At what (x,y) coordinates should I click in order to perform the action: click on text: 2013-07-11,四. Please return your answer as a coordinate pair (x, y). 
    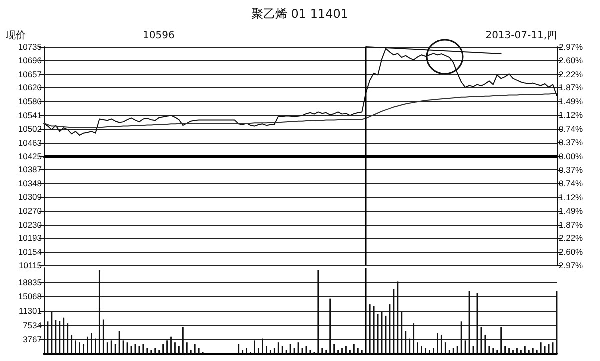
    Looking at the image, I should click on (522, 36).